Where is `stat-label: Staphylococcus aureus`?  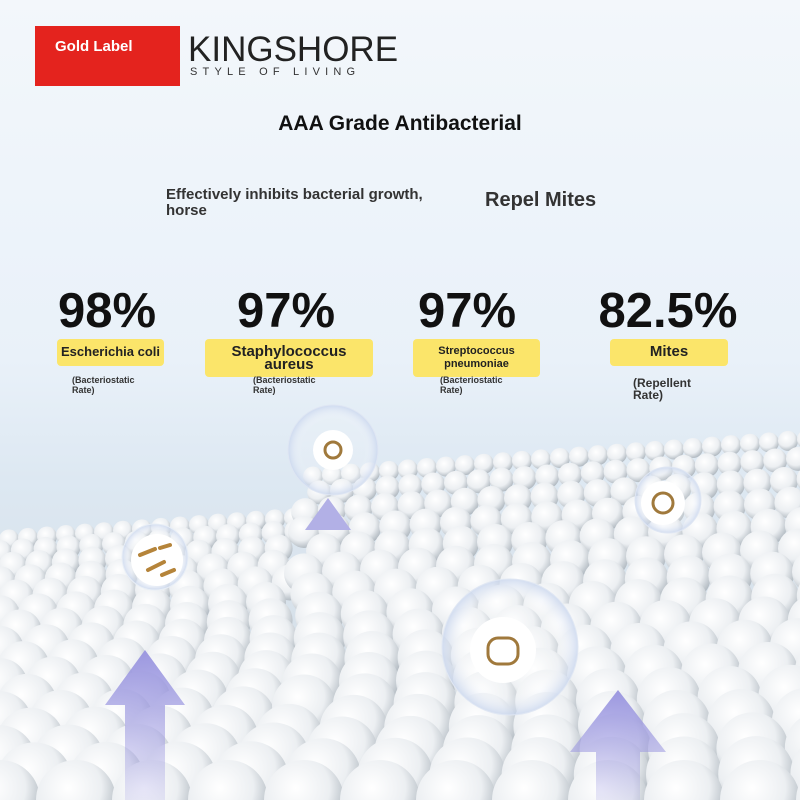 stat-label: Staphylococcus aureus is located at coordinates (289, 358).